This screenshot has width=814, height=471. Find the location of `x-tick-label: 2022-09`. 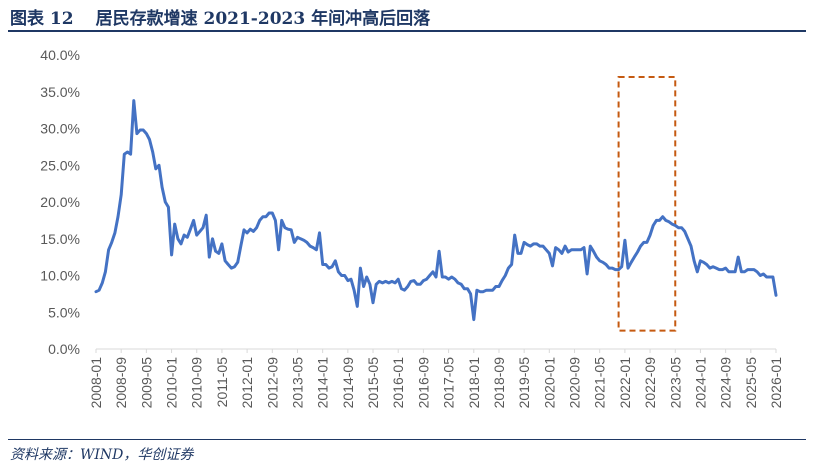

x-tick-label: 2022-09 is located at coordinates (650, 383).